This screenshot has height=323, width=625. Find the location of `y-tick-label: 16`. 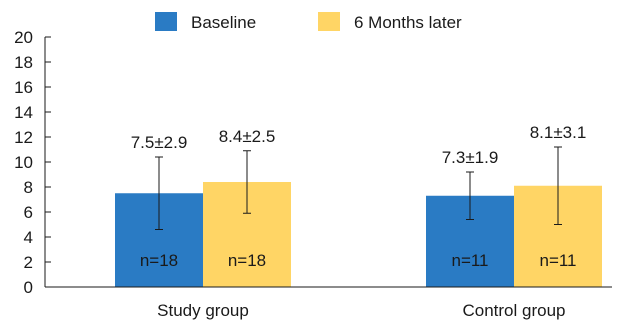

y-tick-label: 16 is located at coordinates (23, 87).